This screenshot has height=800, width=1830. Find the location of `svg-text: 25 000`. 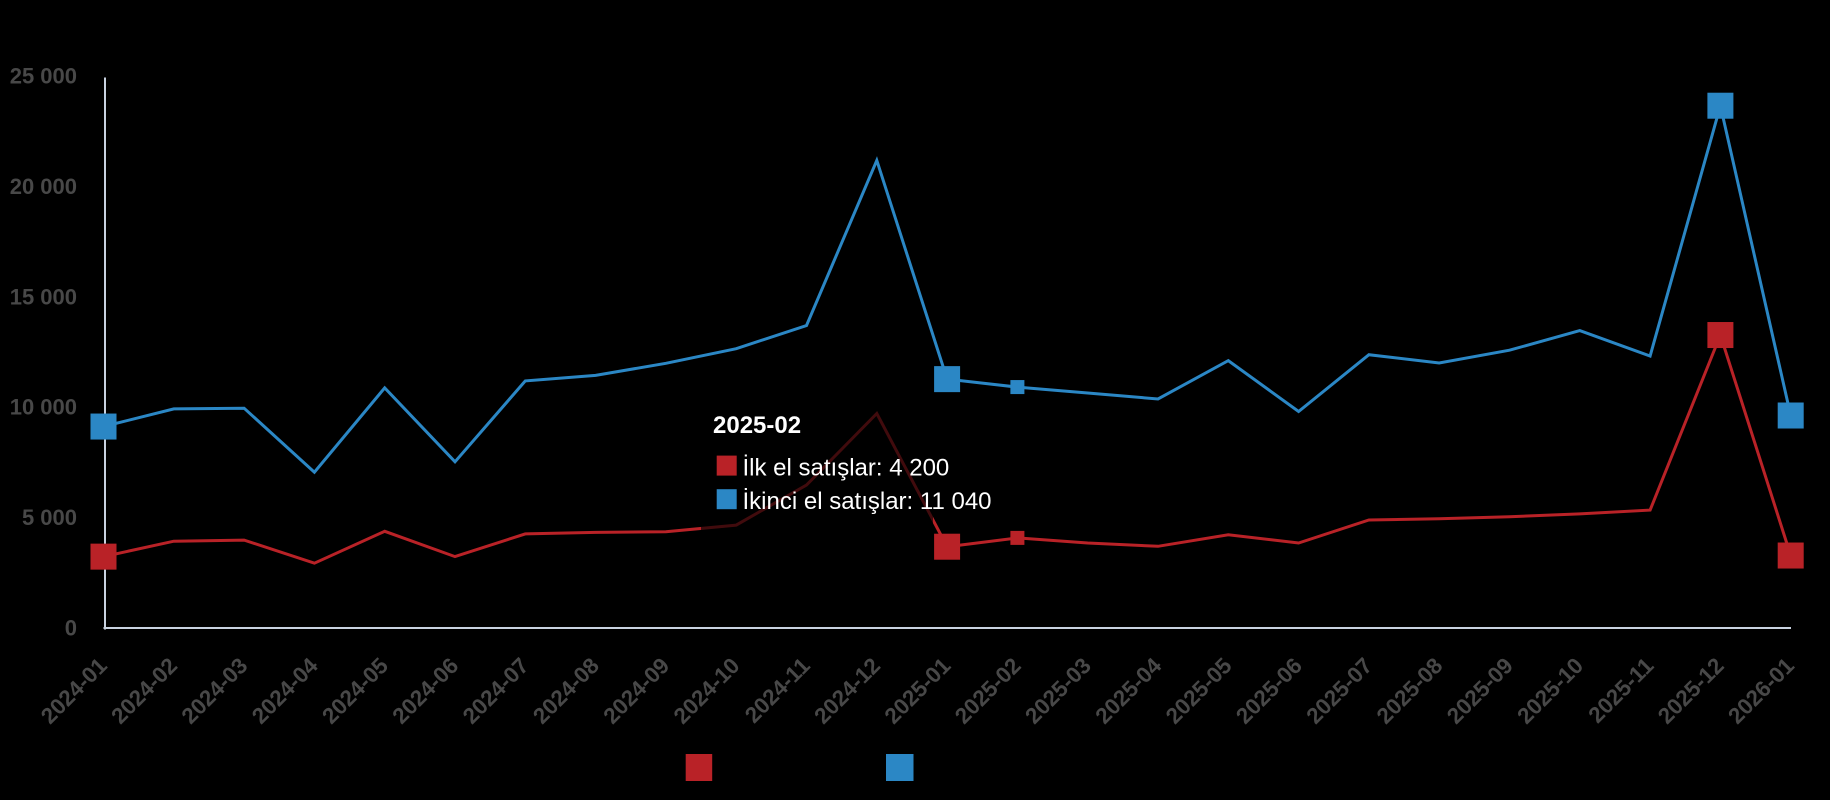

svg-text: 25 000 is located at coordinates (43, 76).